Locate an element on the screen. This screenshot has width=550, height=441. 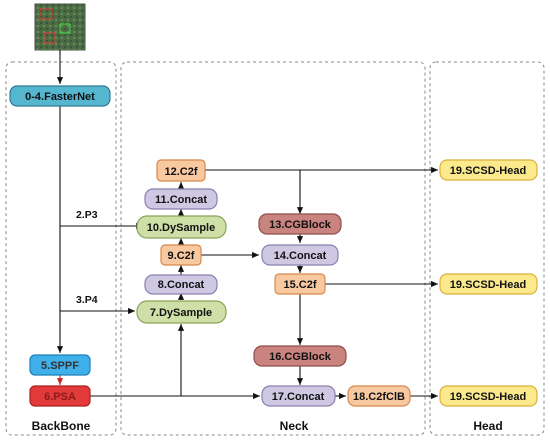
concat11-node: 11.Concat is located at coordinates (181, 199).